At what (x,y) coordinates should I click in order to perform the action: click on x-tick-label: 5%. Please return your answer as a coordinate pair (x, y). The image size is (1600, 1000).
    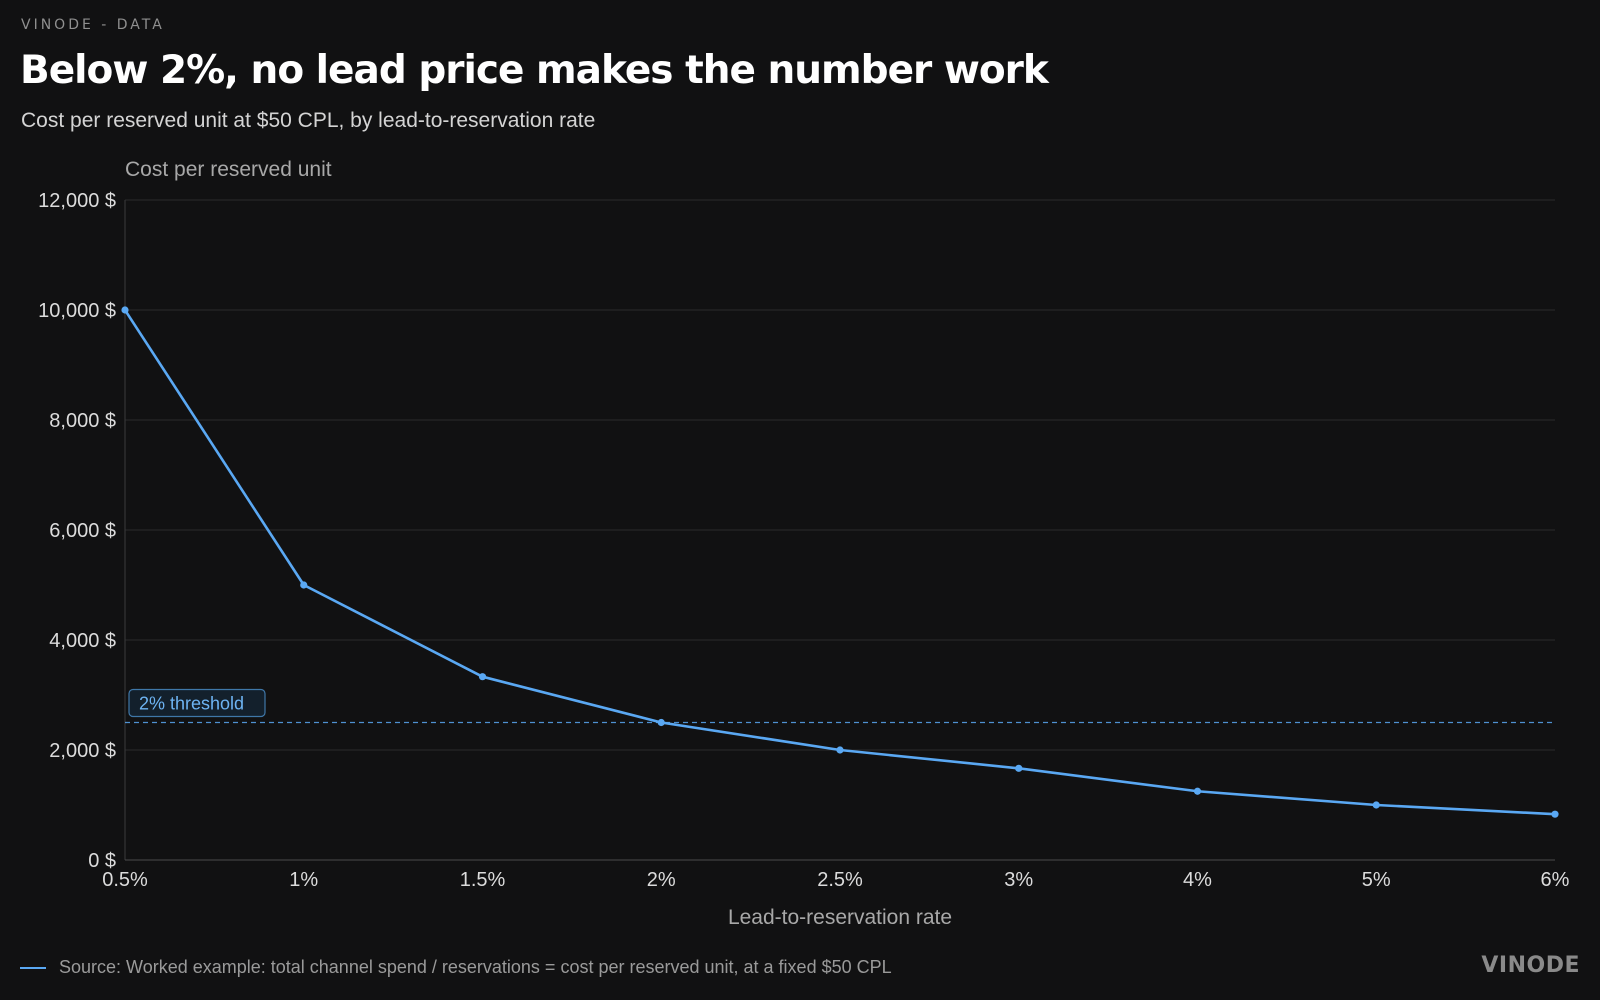
    Looking at the image, I should click on (1376, 880).